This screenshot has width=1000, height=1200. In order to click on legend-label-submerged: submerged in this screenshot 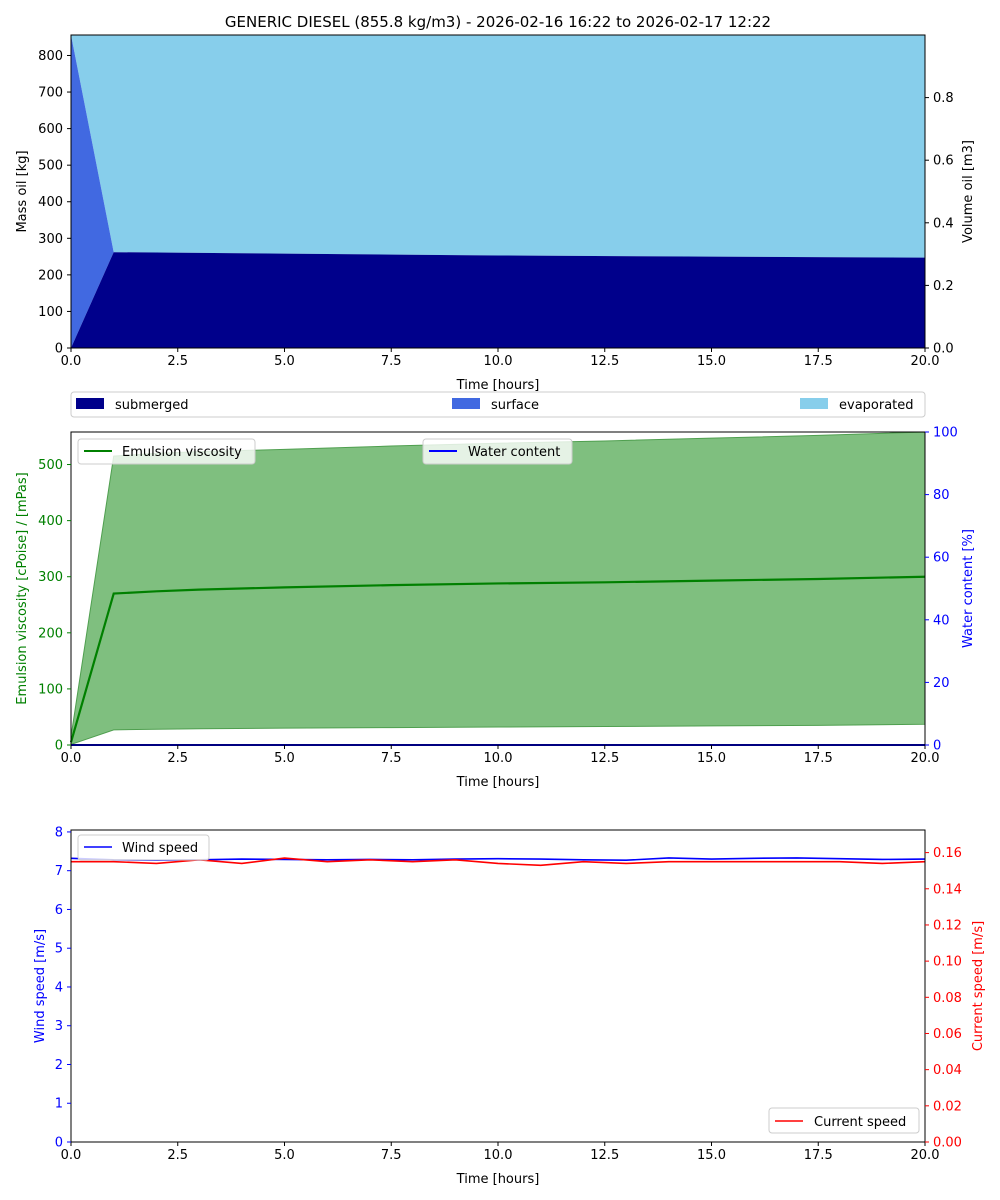, I will do `click(152, 405)`.